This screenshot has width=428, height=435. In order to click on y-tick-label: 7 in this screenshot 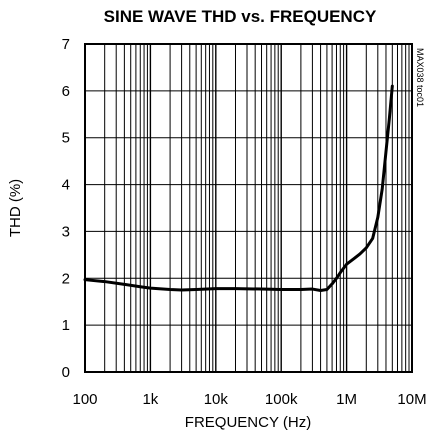, I will do `click(66, 44)`.